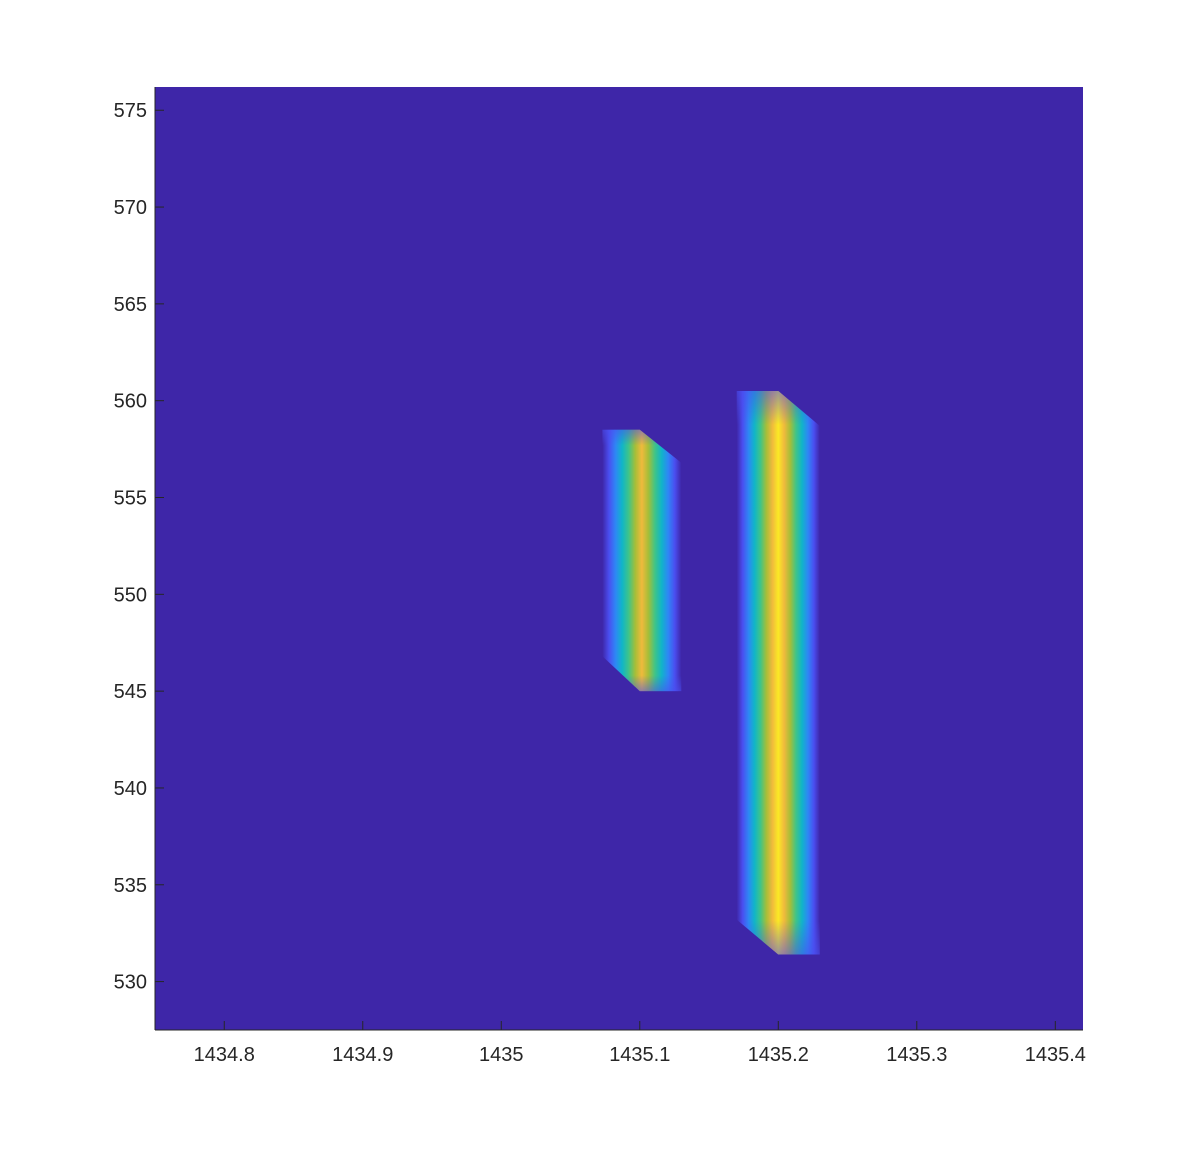 The height and width of the screenshot is (1158, 1197). I want to click on y-tick-label: 550, so click(130, 595).